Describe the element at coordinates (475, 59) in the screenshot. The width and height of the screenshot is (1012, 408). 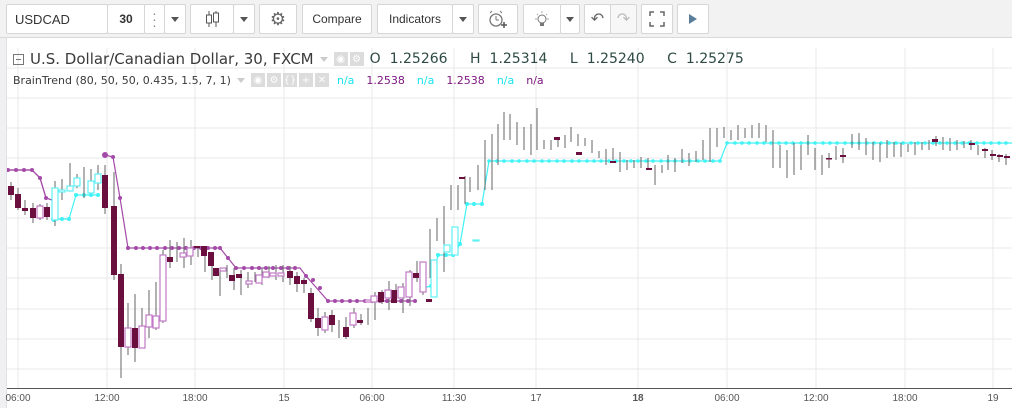
I see `high-label: H` at that location.